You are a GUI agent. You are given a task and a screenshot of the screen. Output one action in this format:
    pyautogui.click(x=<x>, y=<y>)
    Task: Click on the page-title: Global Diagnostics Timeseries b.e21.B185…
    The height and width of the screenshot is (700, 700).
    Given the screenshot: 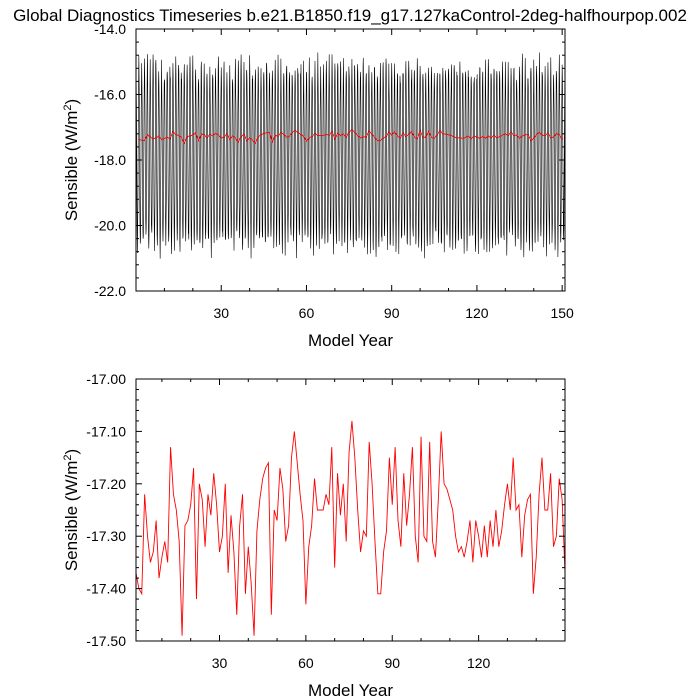 What is the action you would take?
    pyautogui.click(x=350, y=15)
    